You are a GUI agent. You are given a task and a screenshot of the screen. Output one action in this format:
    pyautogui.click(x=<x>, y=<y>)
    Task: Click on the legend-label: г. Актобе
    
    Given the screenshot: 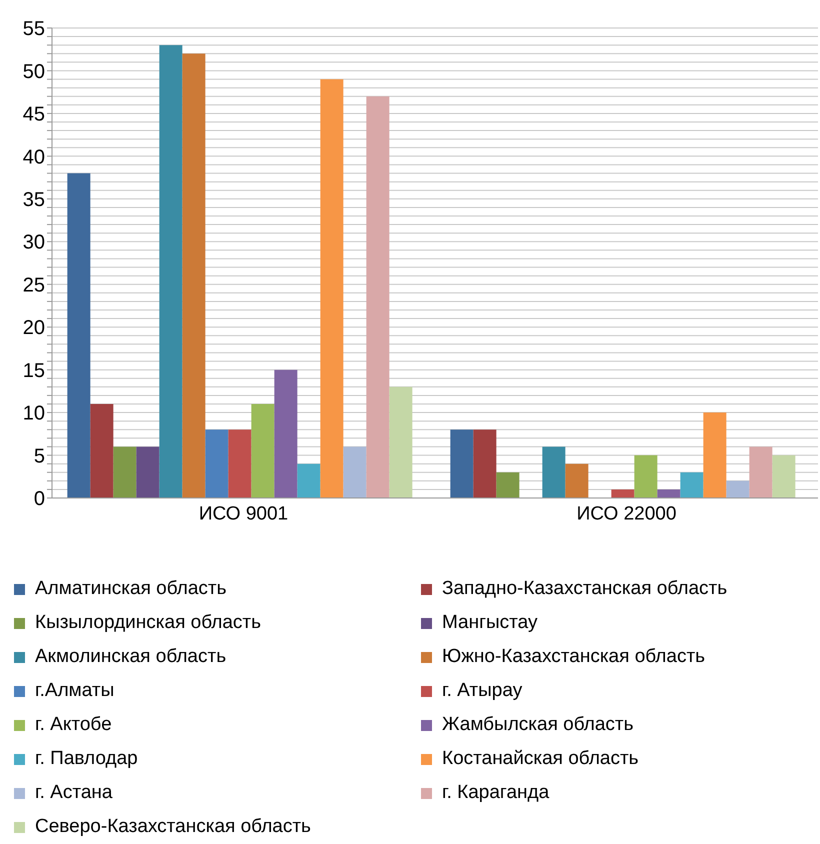 What is the action you would take?
    pyautogui.click(x=73, y=725)
    